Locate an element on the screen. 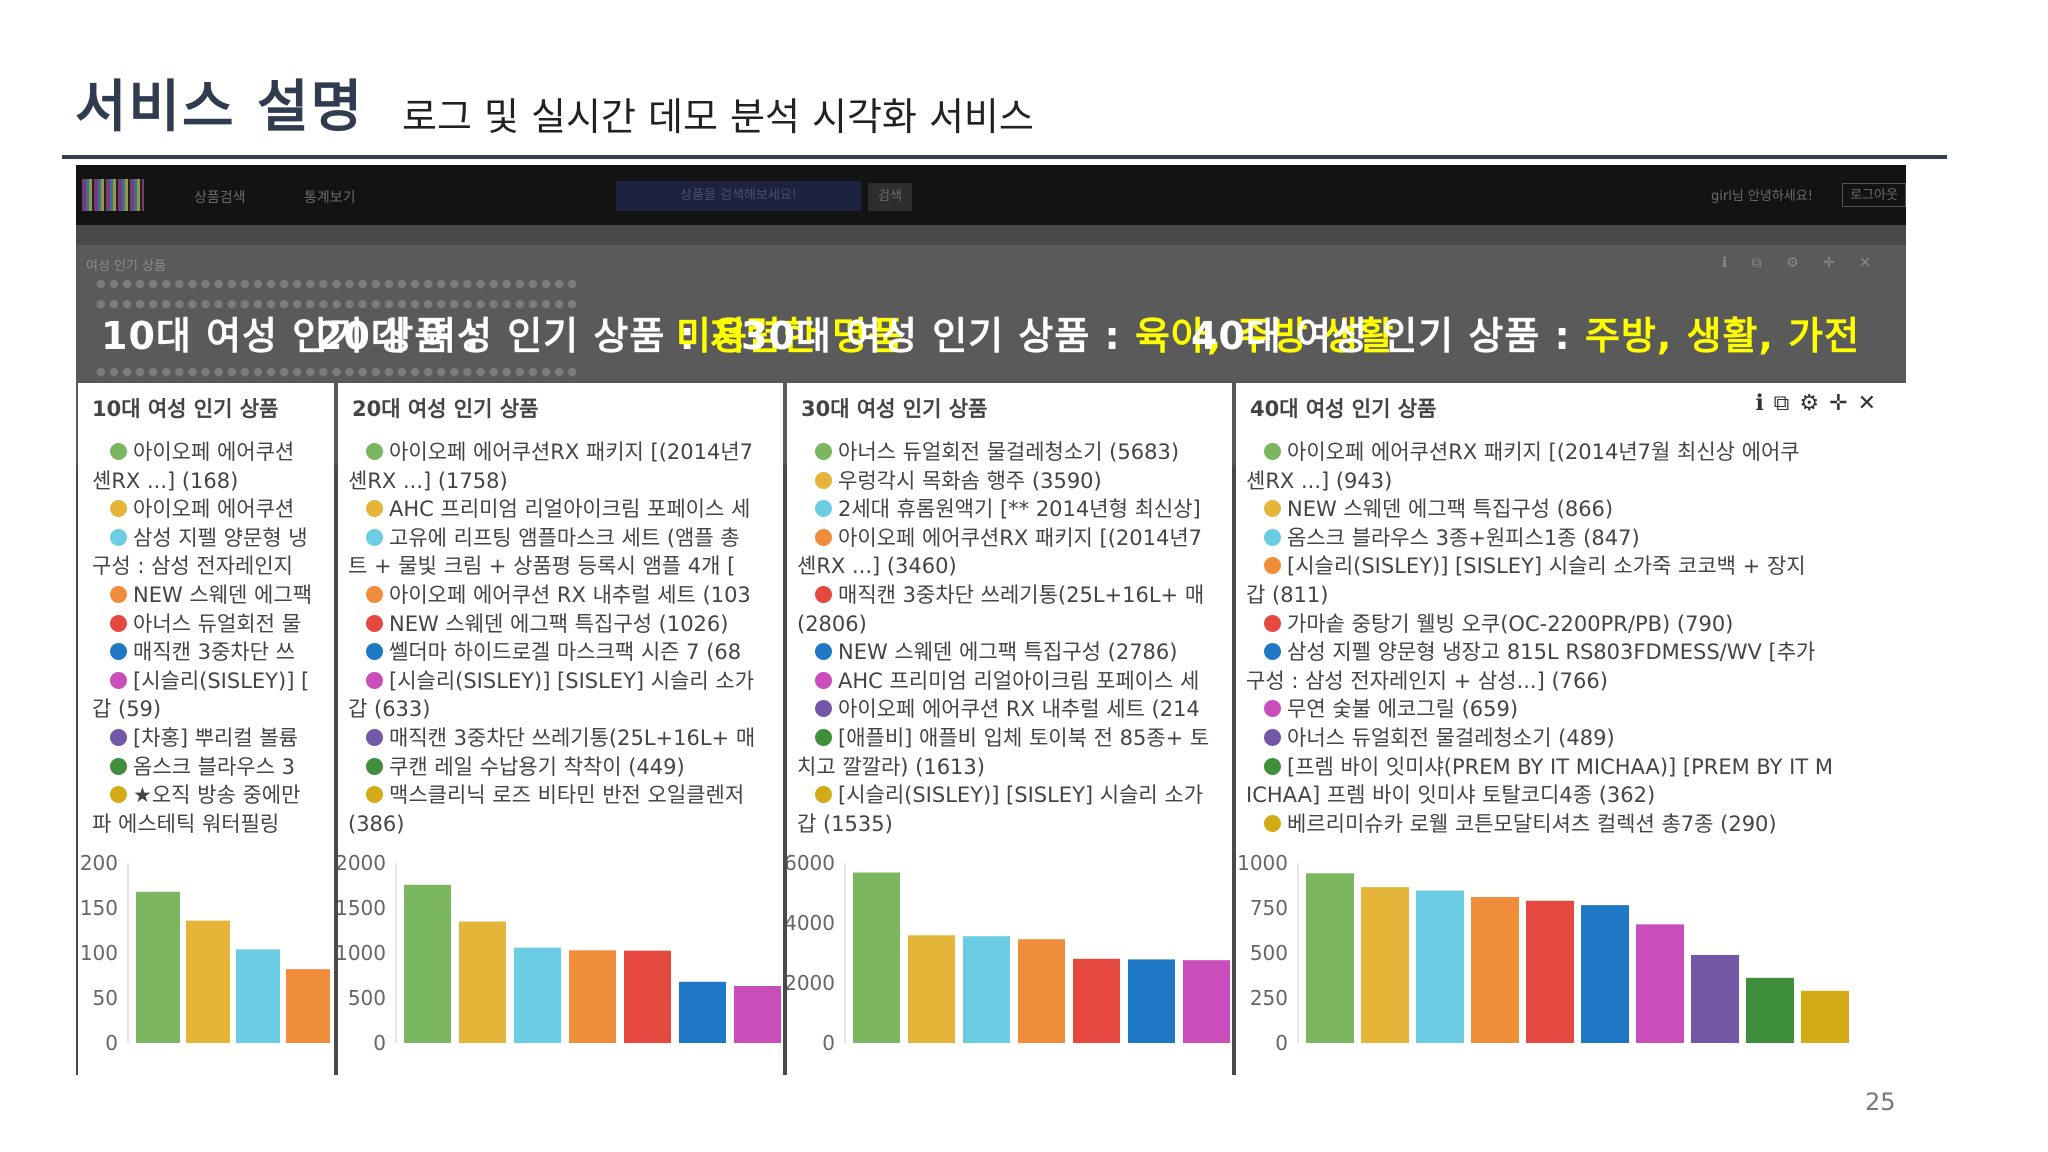 This screenshot has height=1152, width=2048. legend-item: NEW 스웨덴 에그팩 특집구성 (866) is located at coordinates (1585, 509).